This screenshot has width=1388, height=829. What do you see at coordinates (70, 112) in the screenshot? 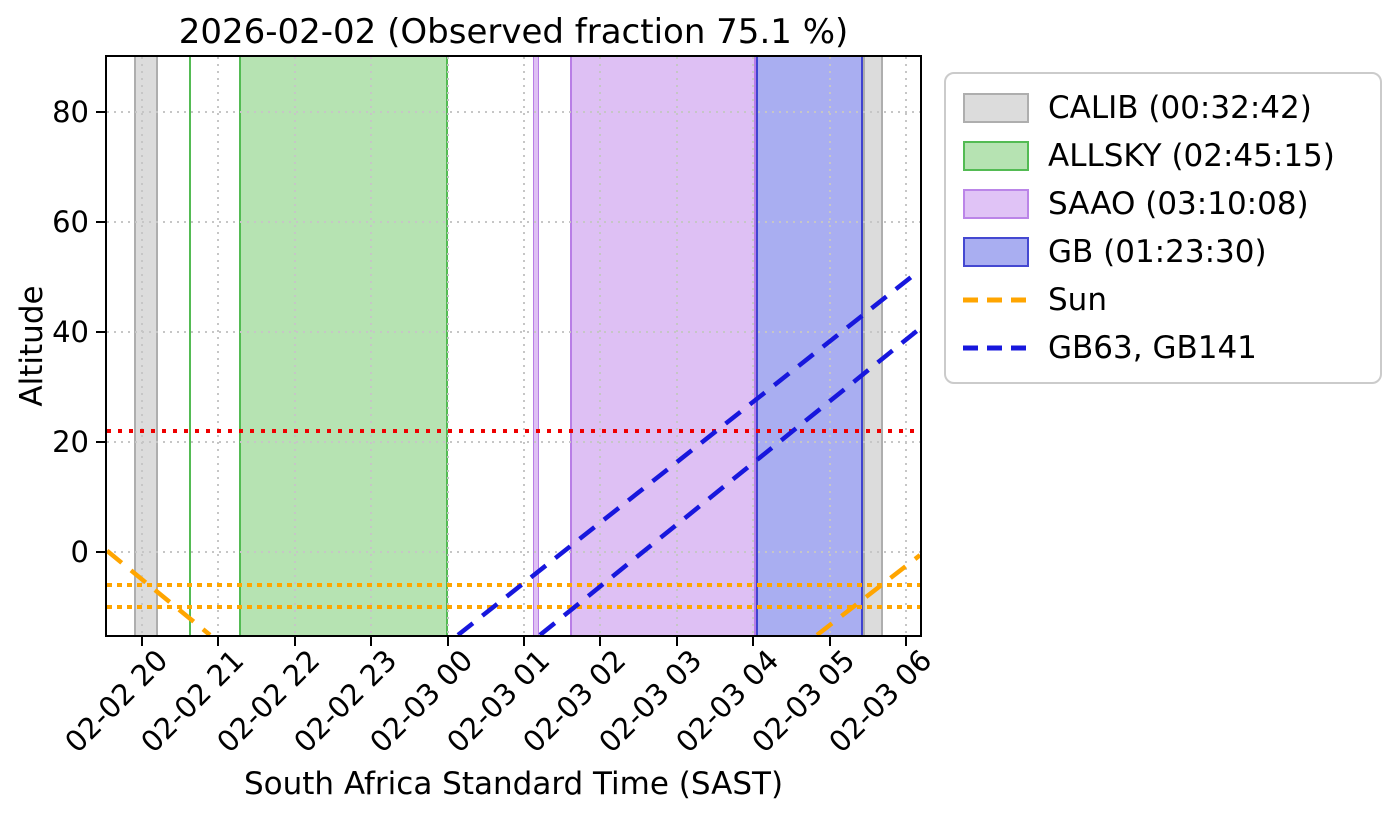
I see `y-tick-label: 80` at bounding box center [70, 112].